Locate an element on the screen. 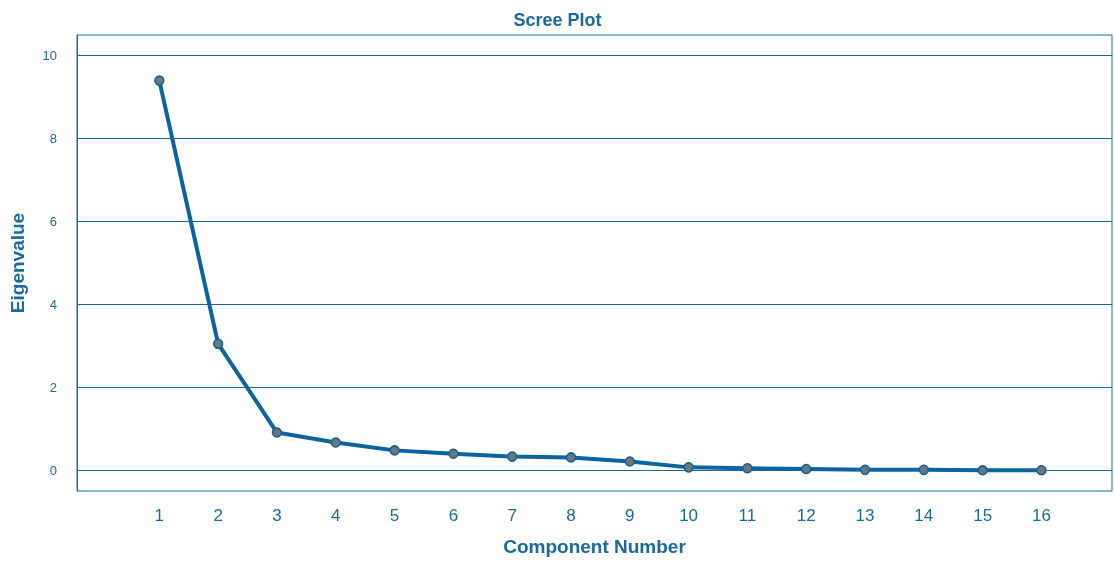  y-tick-label: 10 is located at coordinates (49, 56).